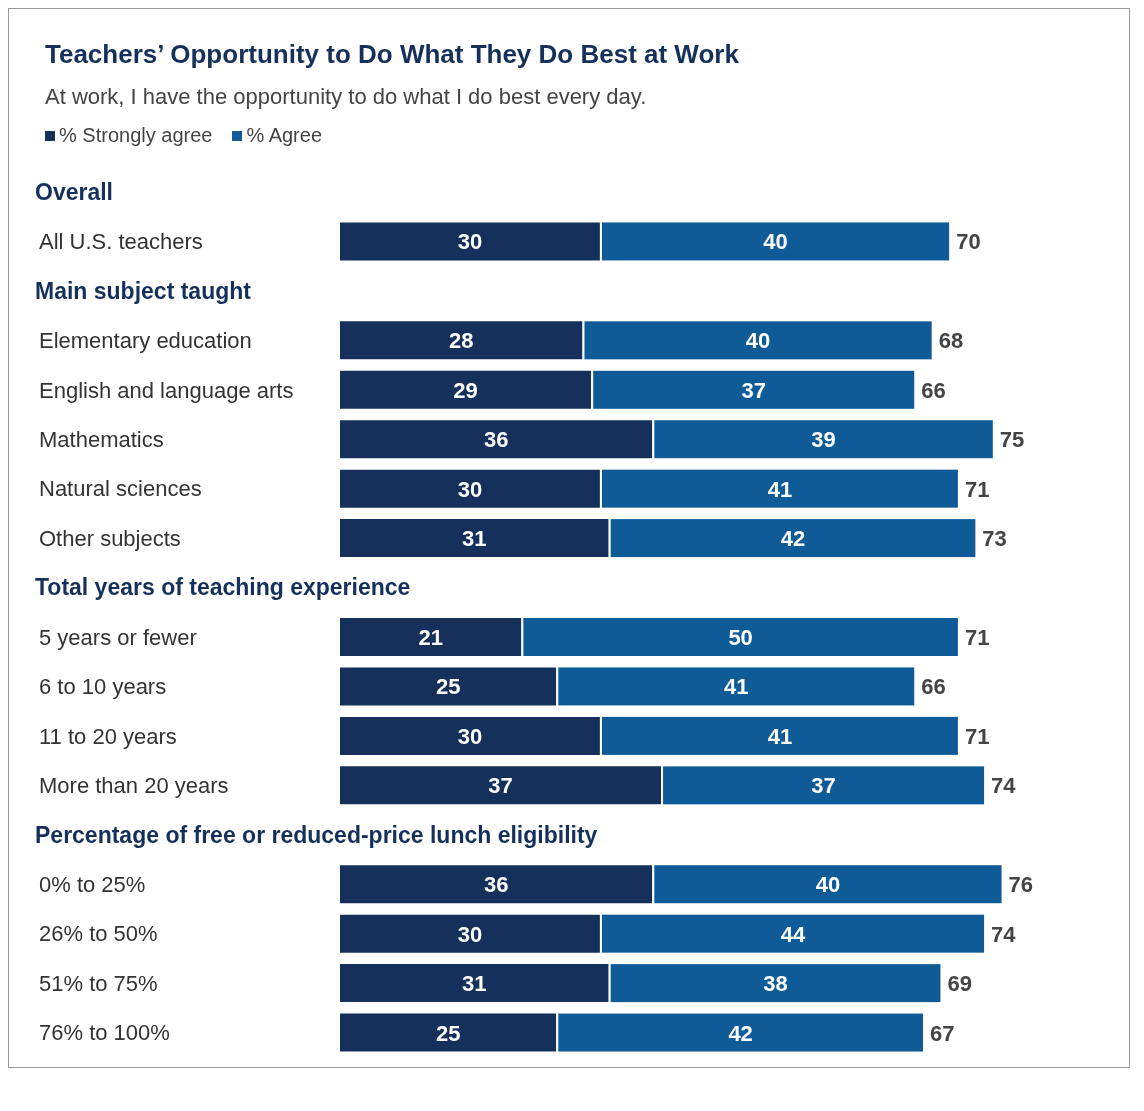 Image resolution: width=1144 pixels, height=1111 pixels. Describe the element at coordinates (740, 637) in the screenshot. I see `data-label: 50` at that location.